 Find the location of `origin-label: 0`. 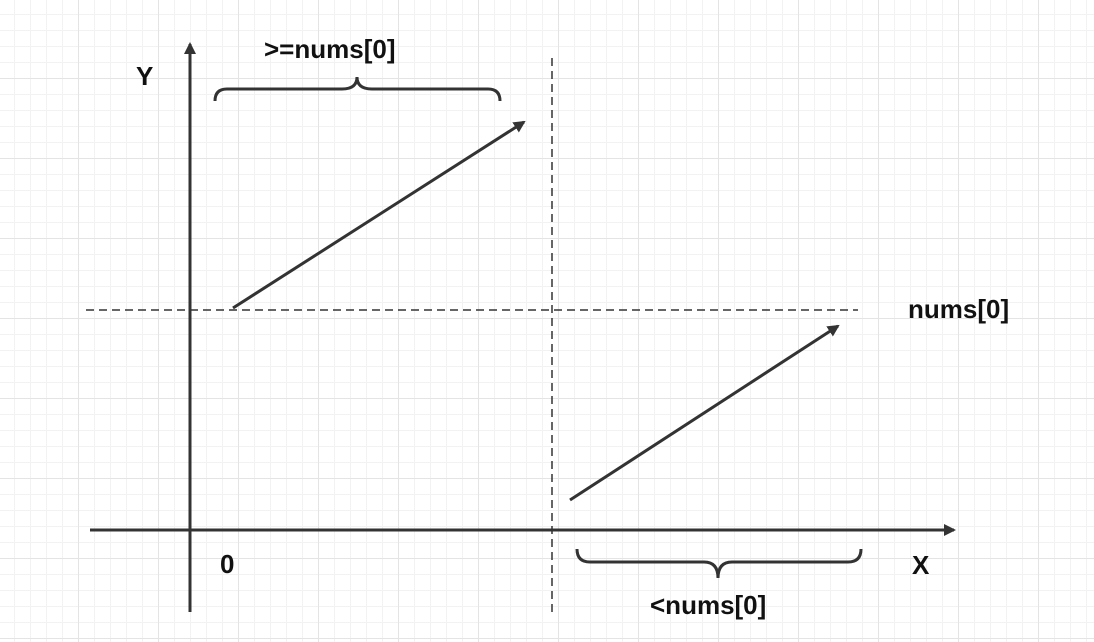

origin-label: 0 is located at coordinates (227, 564).